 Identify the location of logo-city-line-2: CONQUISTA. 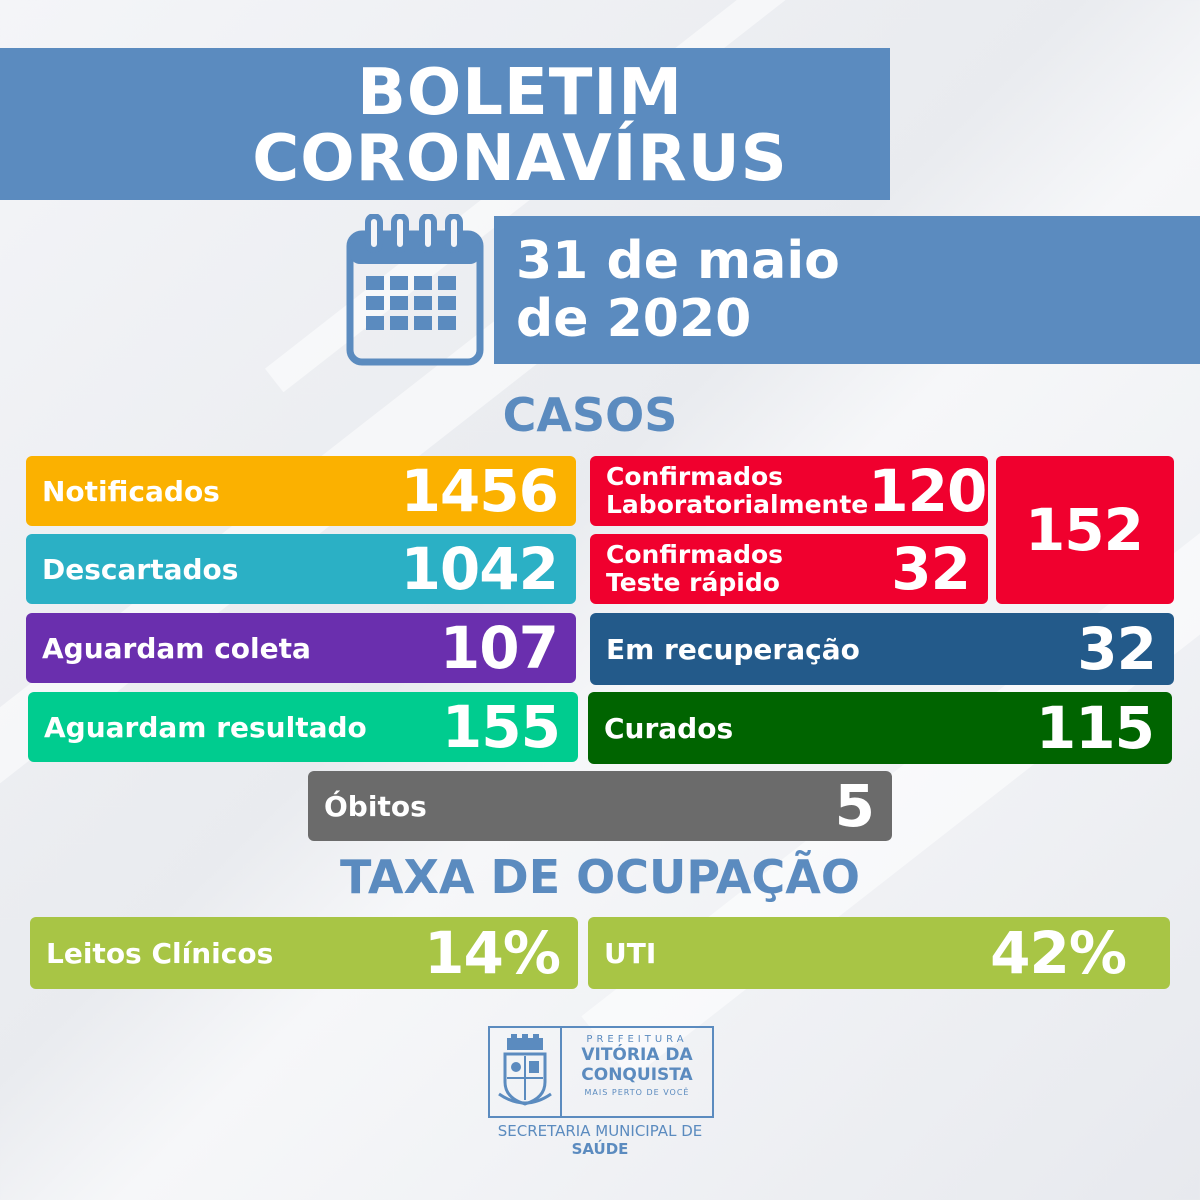
(637, 1075).